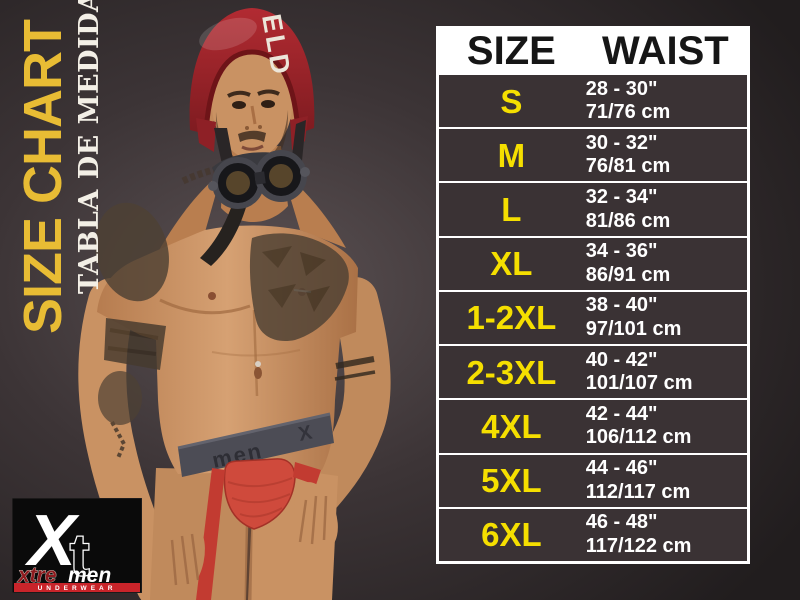  What do you see at coordinates (249, 538) in the screenshot?
I see `hands` at bounding box center [249, 538].